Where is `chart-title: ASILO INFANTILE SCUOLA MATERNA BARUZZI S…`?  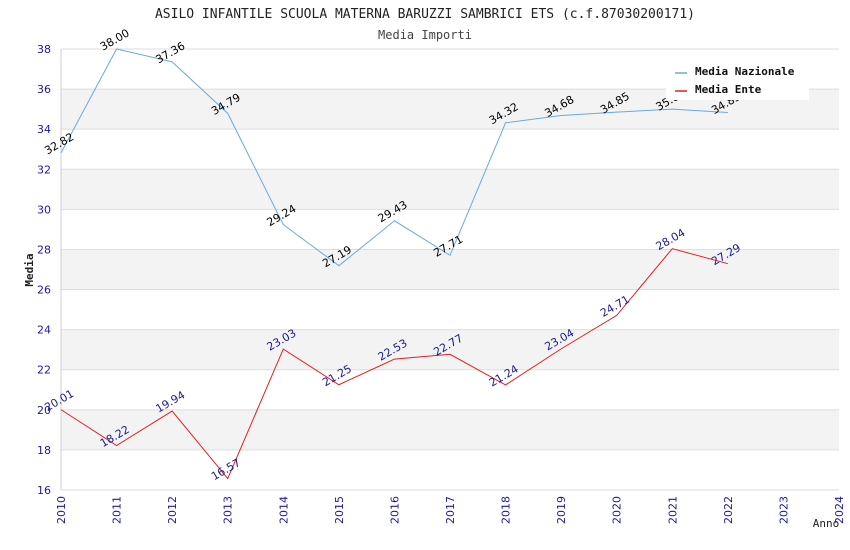
chart-title: ASILO INFANTILE SCUOLA MATERNA BARUZZI S… is located at coordinates (425, 14).